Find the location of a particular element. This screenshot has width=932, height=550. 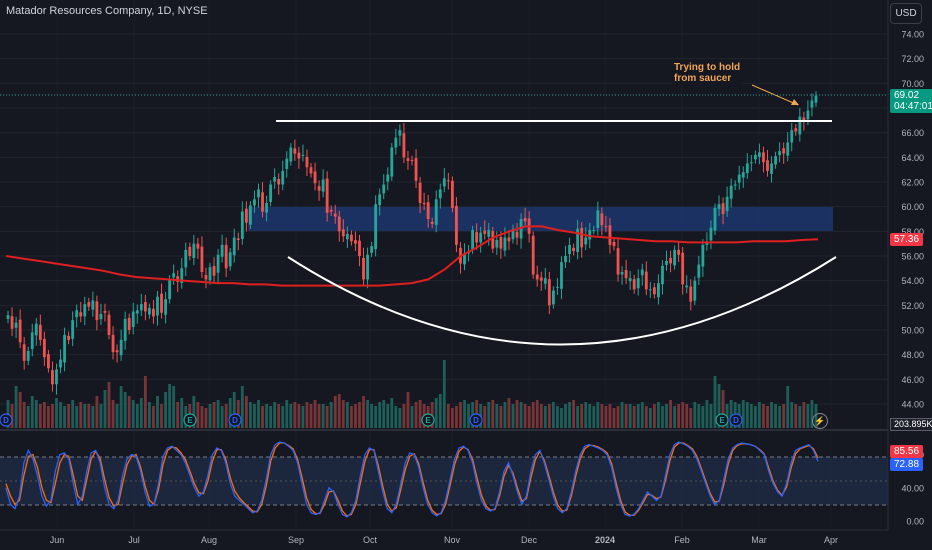

price-axis-label: 60.00 is located at coordinates (912, 207).